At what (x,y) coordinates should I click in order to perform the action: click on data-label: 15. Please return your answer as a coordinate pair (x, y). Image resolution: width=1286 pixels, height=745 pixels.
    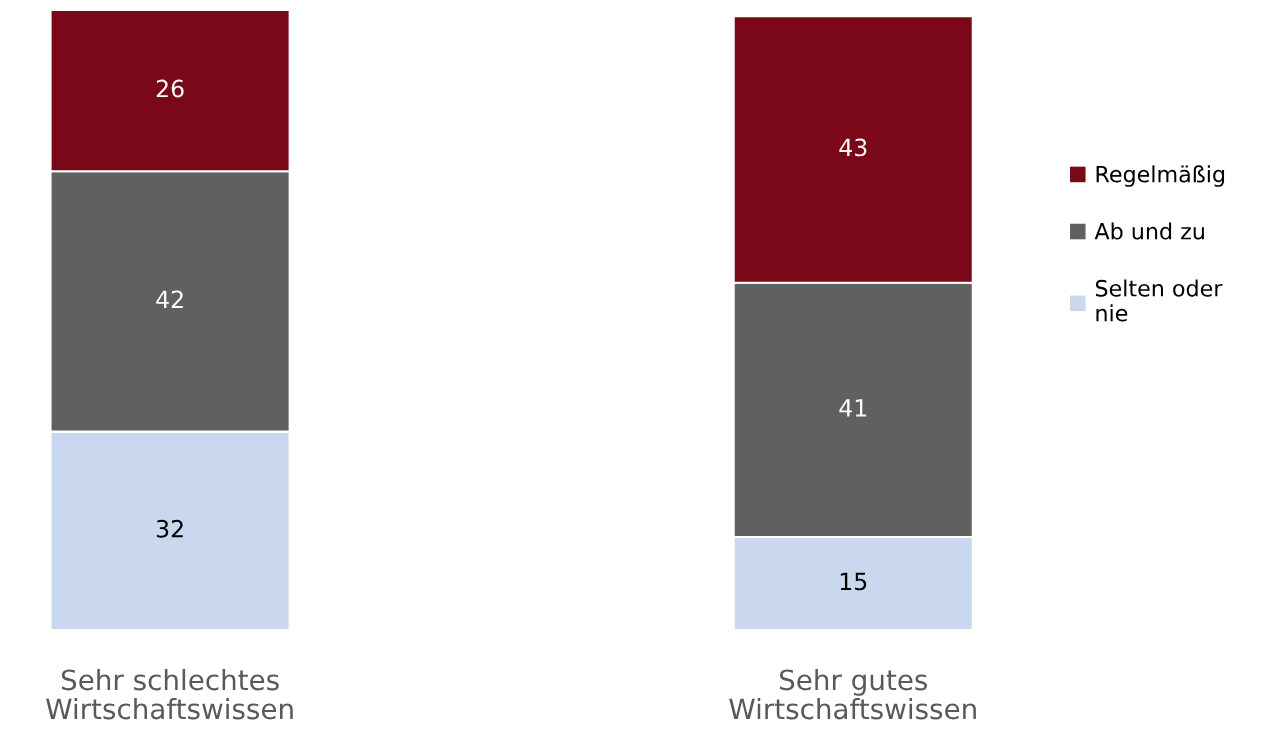
    Looking at the image, I should click on (853, 581).